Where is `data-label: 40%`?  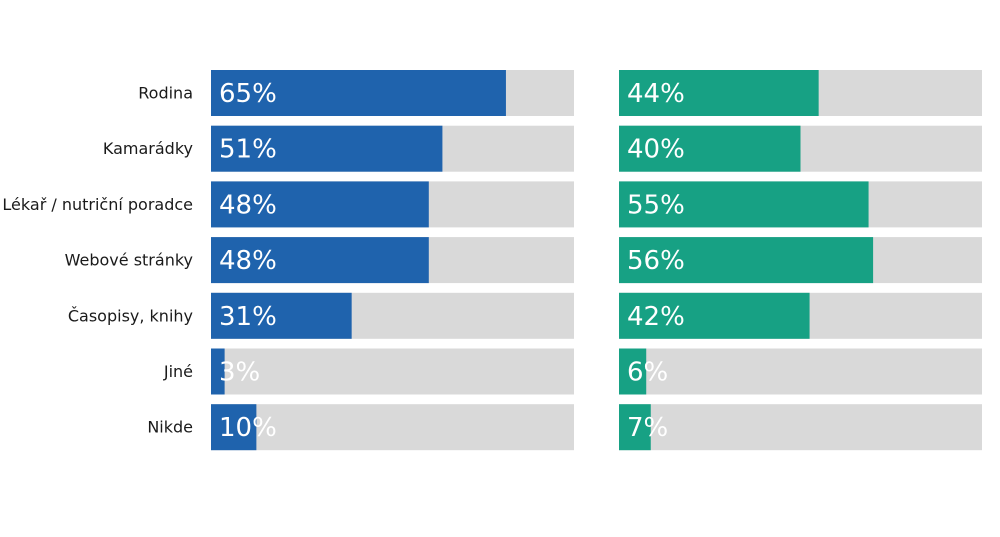 data-label: 40% is located at coordinates (656, 150).